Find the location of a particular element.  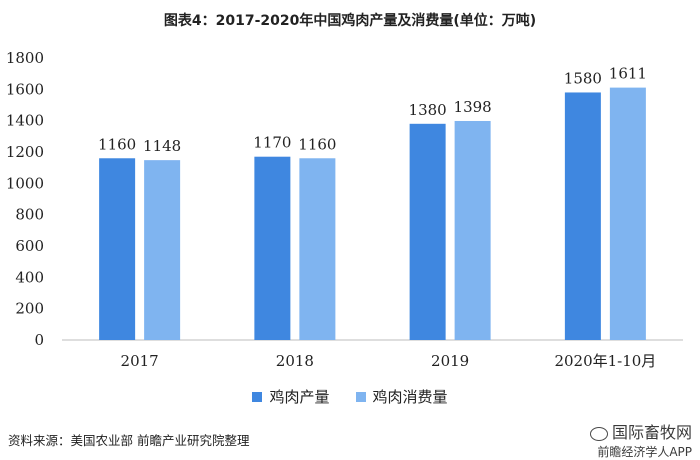

x-tick-label: 2019 is located at coordinates (450, 361).